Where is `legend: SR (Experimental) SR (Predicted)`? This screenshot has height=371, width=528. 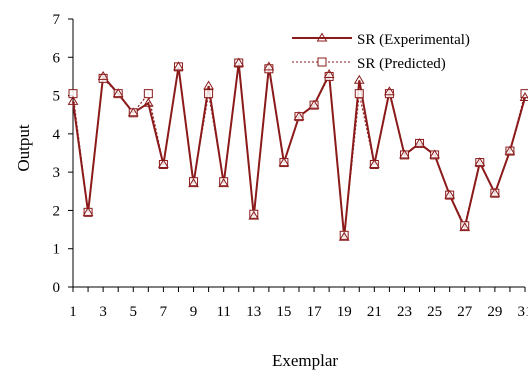
legend: SR (Experimental) SR (Predicted) is located at coordinates (381, 52).